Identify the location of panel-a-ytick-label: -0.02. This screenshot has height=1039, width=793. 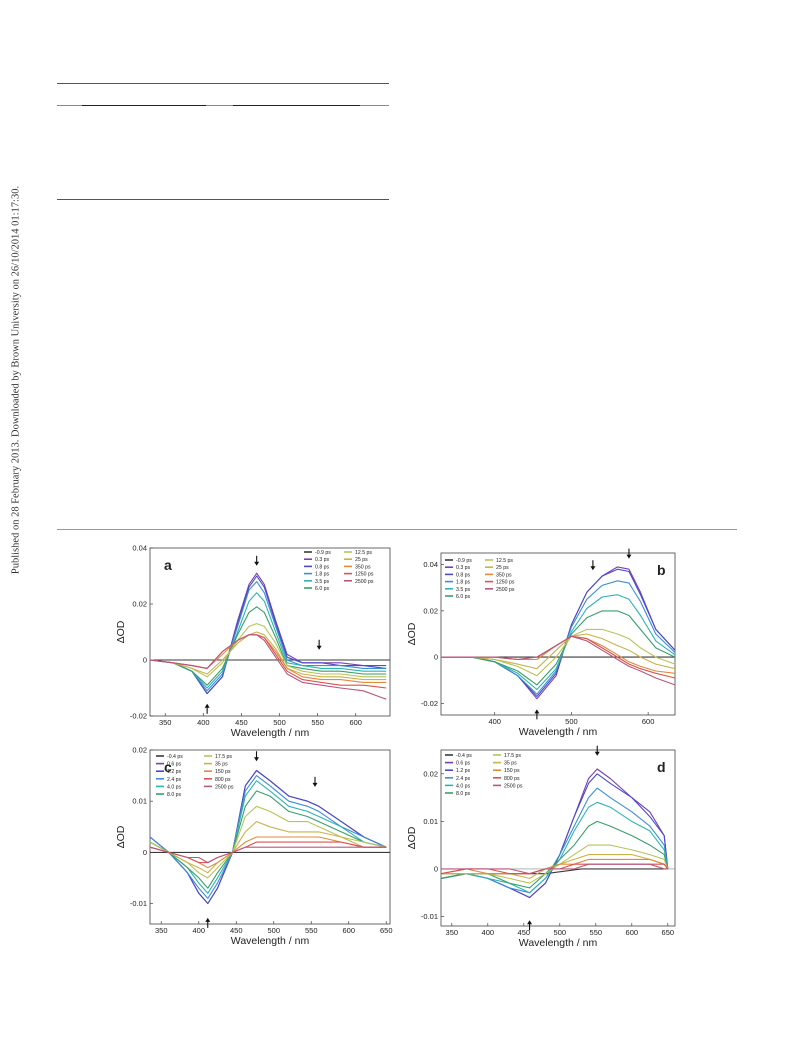
(138, 716).